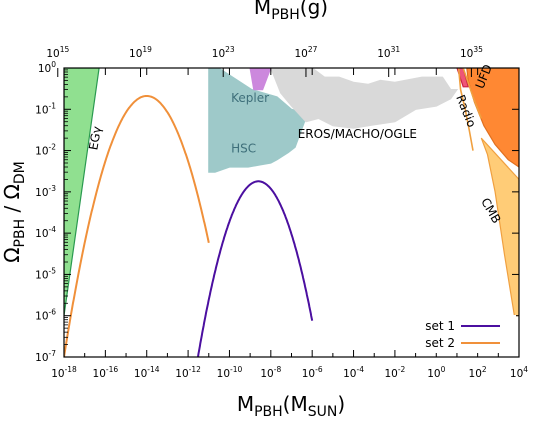 This screenshot has height=436, width=545. I want to click on constraint-label-eros-macho-ogle: EROS/MACHO/OGLE, so click(357, 134).